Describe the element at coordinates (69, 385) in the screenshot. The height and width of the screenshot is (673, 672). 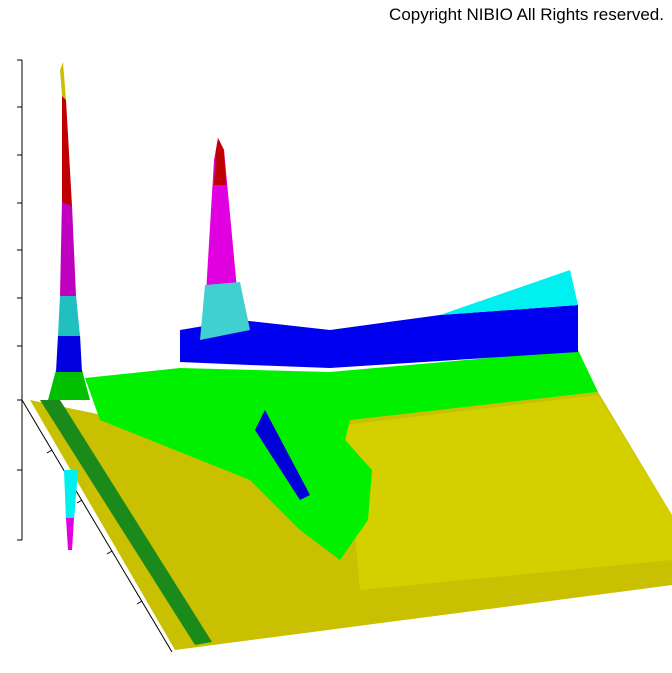
I see `peak-left-green` at that location.